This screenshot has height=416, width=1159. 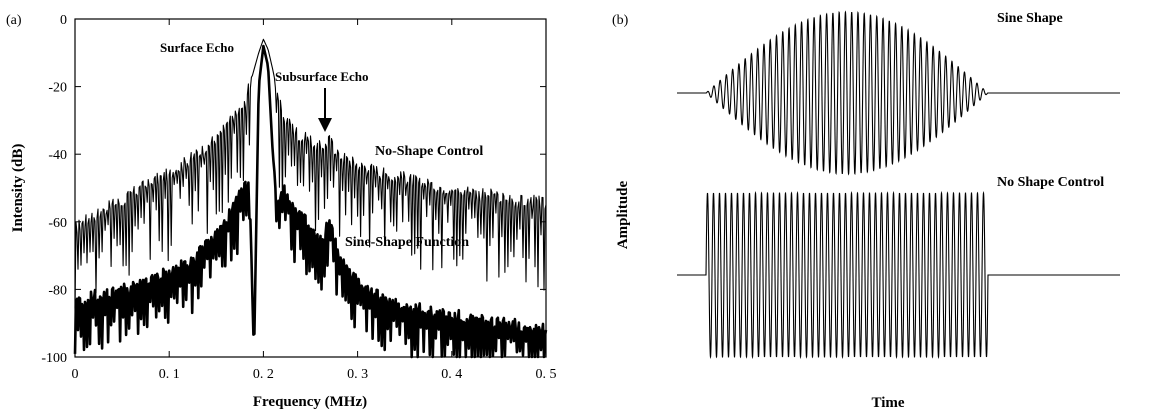 What do you see at coordinates (263, 374) in the screenshot?
I see `x-tick-label: 0. 2` at bounding box center [263, 374].